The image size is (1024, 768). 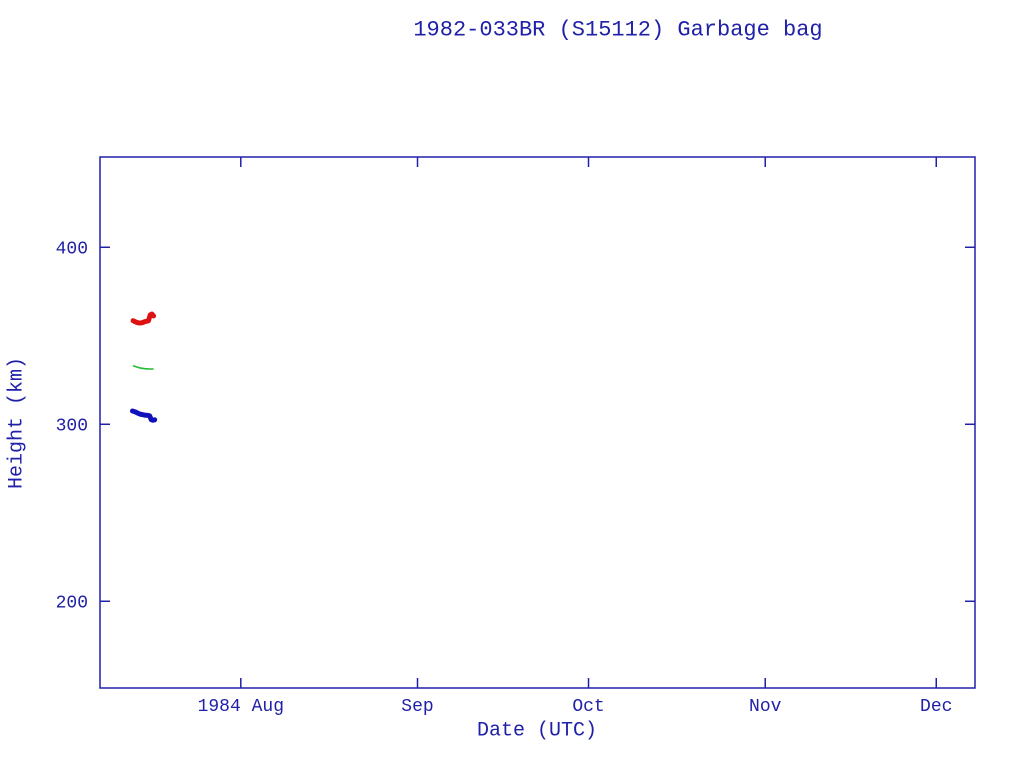 I want to click on y-axis-label: Height (km), so click(x=17, y=423).